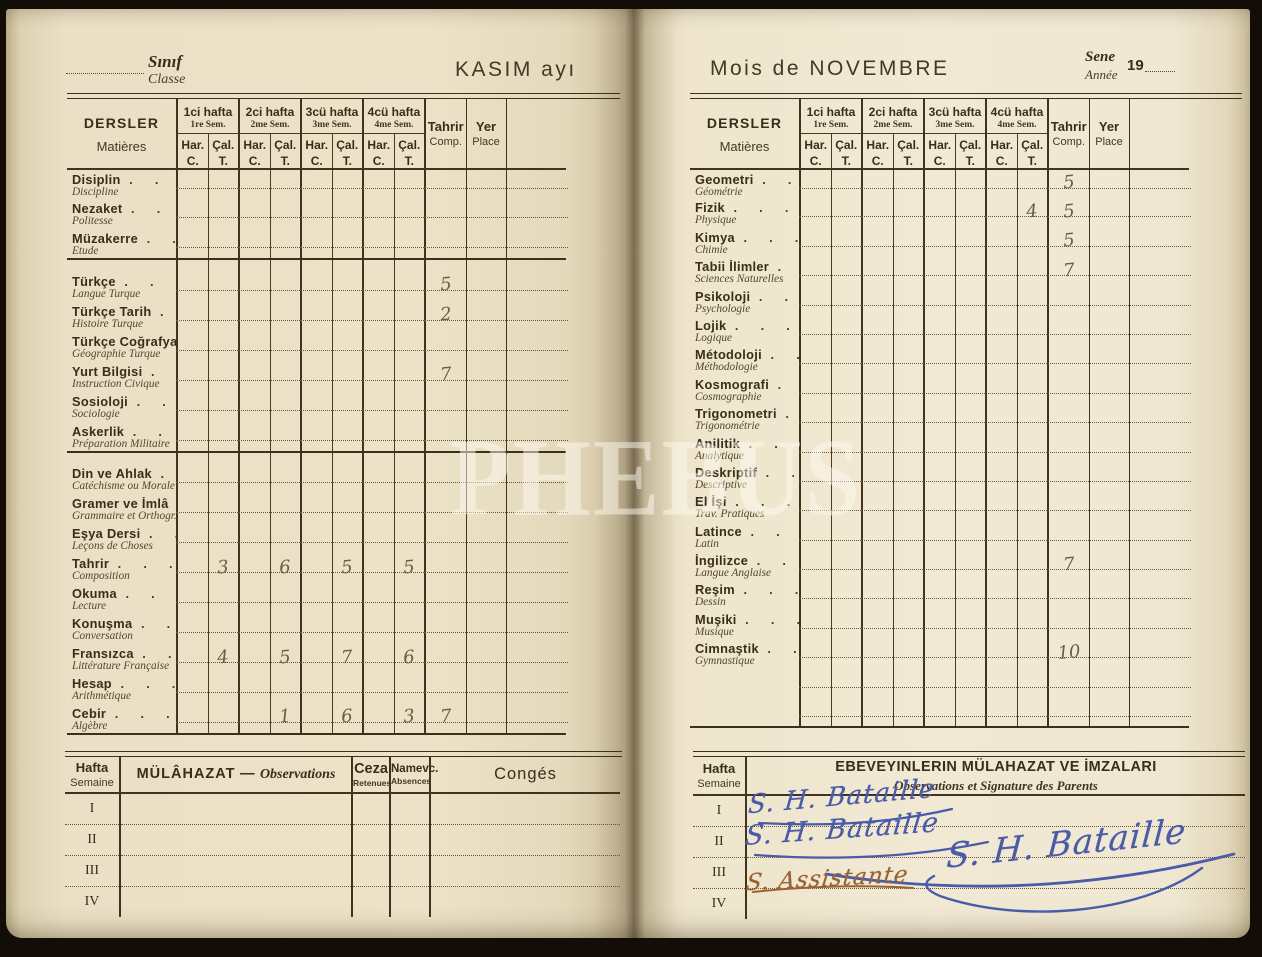 This screenshot has width=1262, height=957. I want to click on grade-cell: 4, so click(224, 659).